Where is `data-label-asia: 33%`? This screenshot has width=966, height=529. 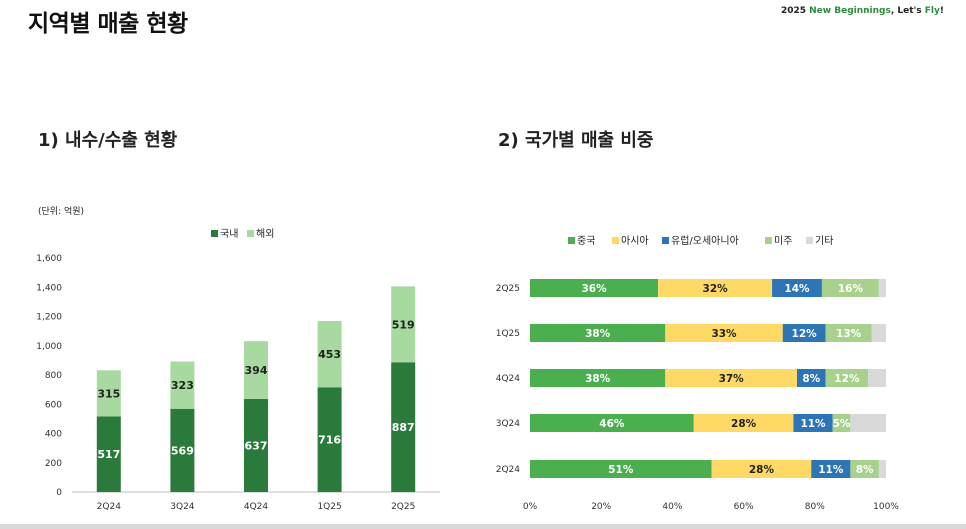
data-label-asia: 33% is located at coordinates (724, 334).